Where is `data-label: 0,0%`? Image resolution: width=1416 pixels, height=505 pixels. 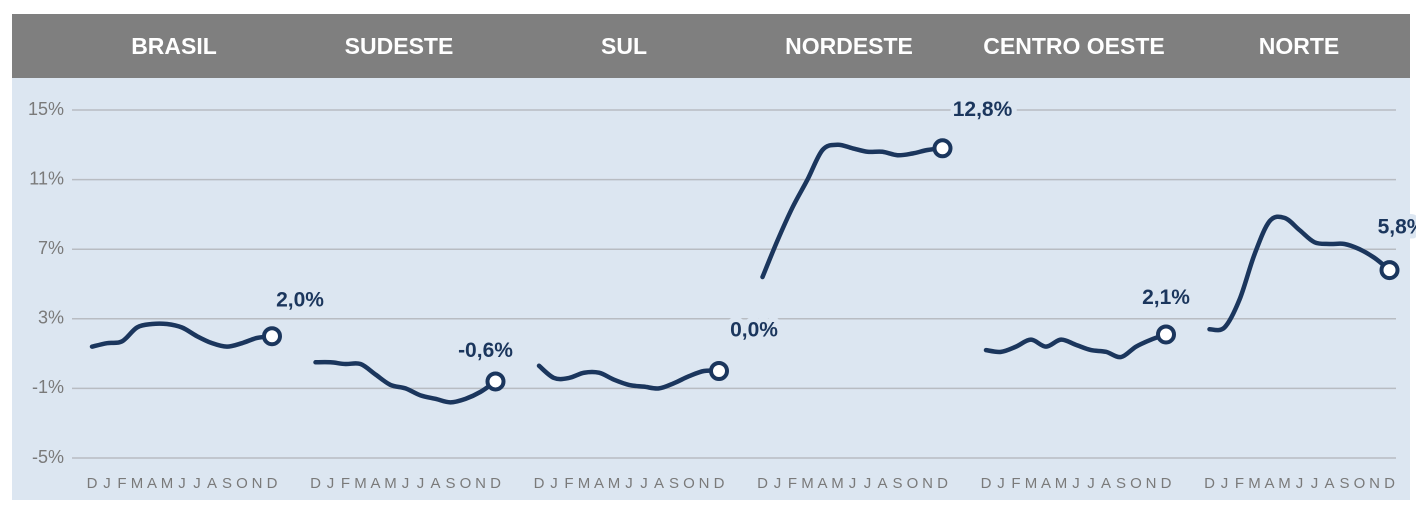 data-label: 0,0% is located at coordinates (754, 330).